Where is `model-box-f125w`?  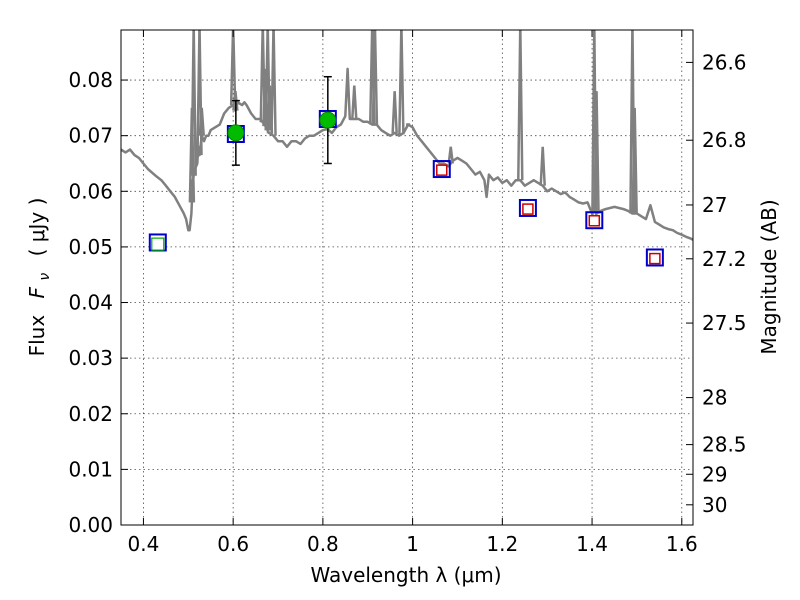
model-box-f125w is located at coordinates (527, 207).